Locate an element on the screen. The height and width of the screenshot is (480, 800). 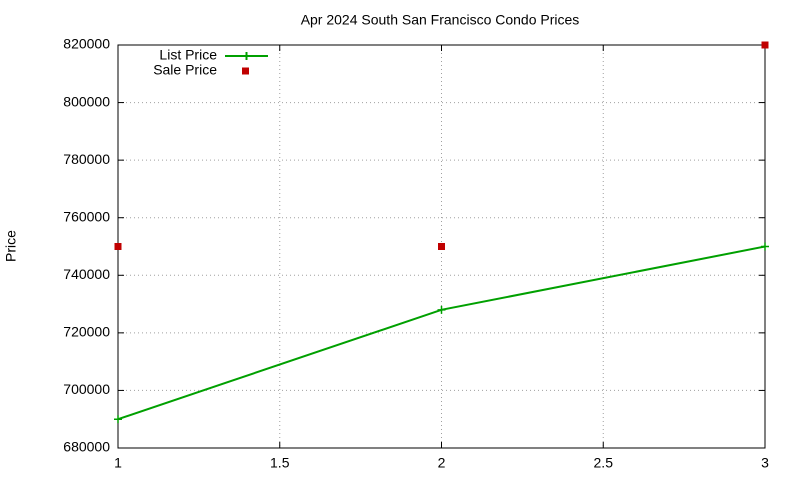
y-tick-label: 760000 is located at coordinates (86, 216).